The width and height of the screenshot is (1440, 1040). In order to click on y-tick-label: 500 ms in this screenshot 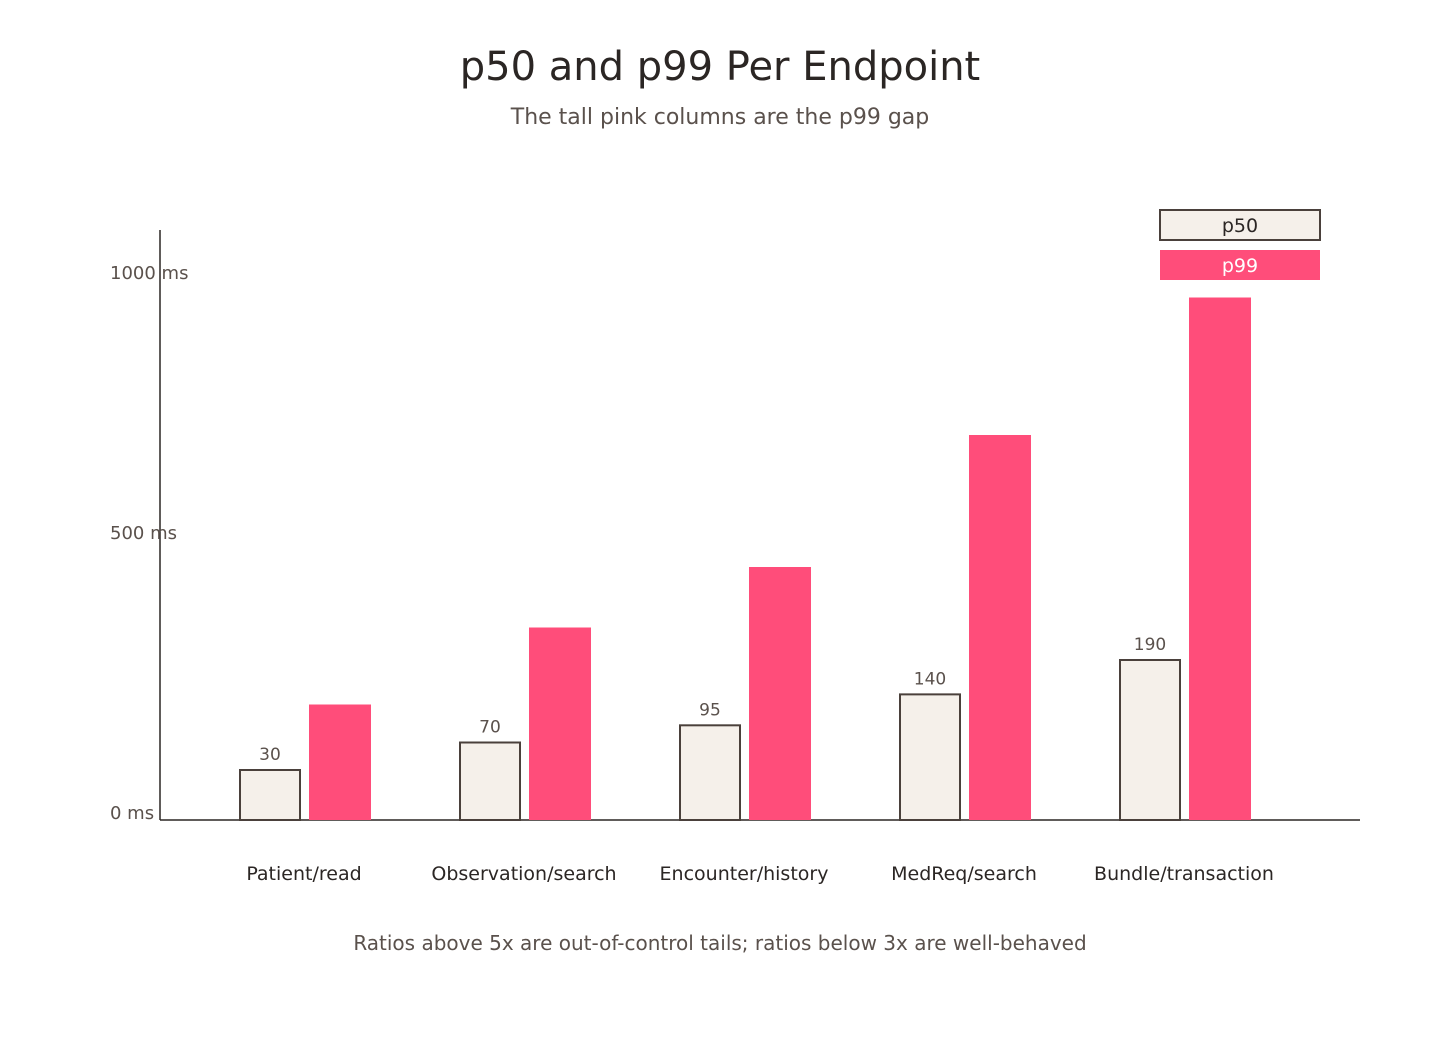, I will do `click(143, 533)`.